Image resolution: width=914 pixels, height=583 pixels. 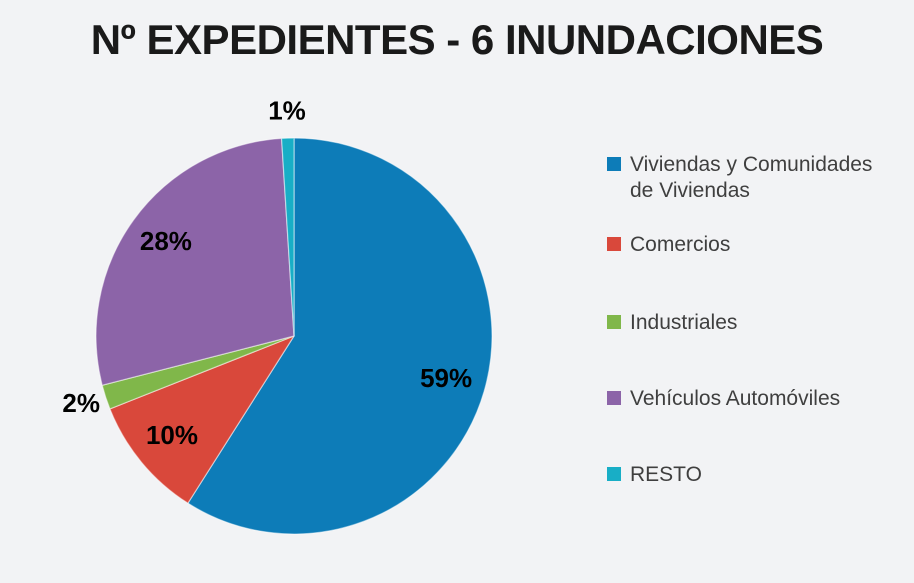 What do you see at coordinates (735, 398) in the screenshot?
I see `legend-label-vehiculos-automoviles: Vehículos Automóviles` at bounding box center [735, 398].